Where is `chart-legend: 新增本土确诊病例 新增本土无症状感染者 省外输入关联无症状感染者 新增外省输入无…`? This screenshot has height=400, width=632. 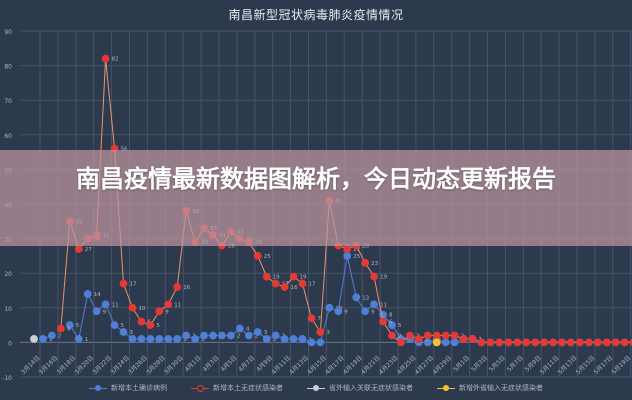
chart-legend: 新增本土确诊病例 新增本土无症状感染者 省外输入关联无症状感染者 新增外省输入无… is located at coordinates (316, 388).